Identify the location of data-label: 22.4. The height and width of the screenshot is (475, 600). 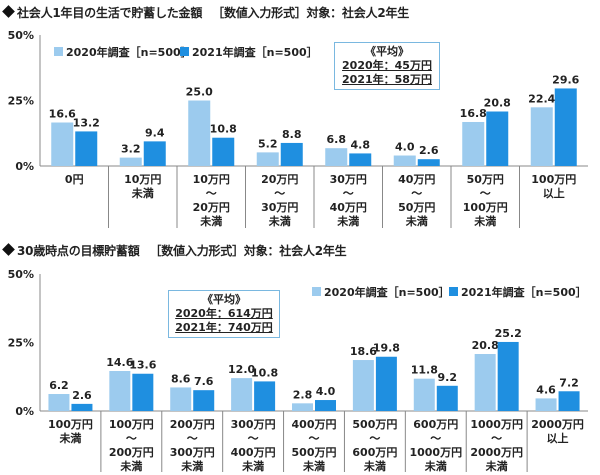
(541, 98).